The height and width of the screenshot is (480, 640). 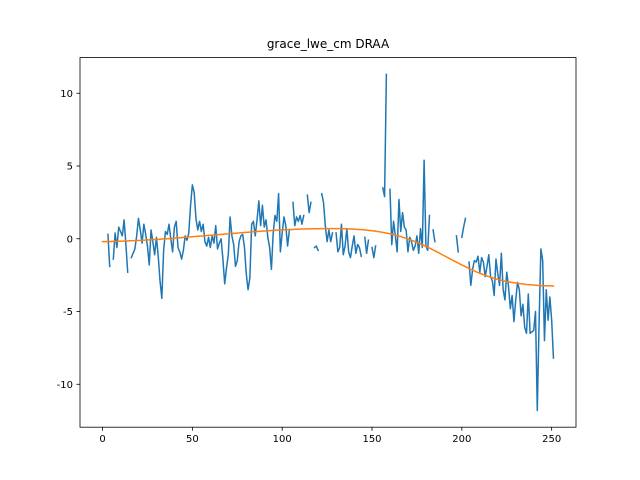 I want to click on y-tick-label: -10, so click(x=65, y=385).